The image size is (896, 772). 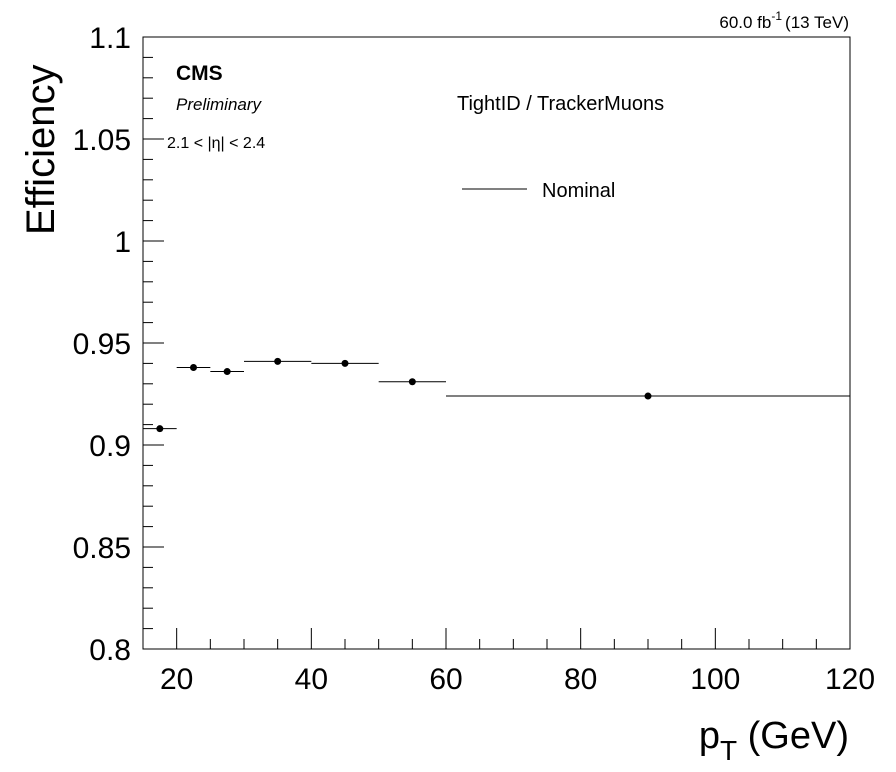 I want to click on x-axis-title: pT (GeV), so click(x=774, y=740).